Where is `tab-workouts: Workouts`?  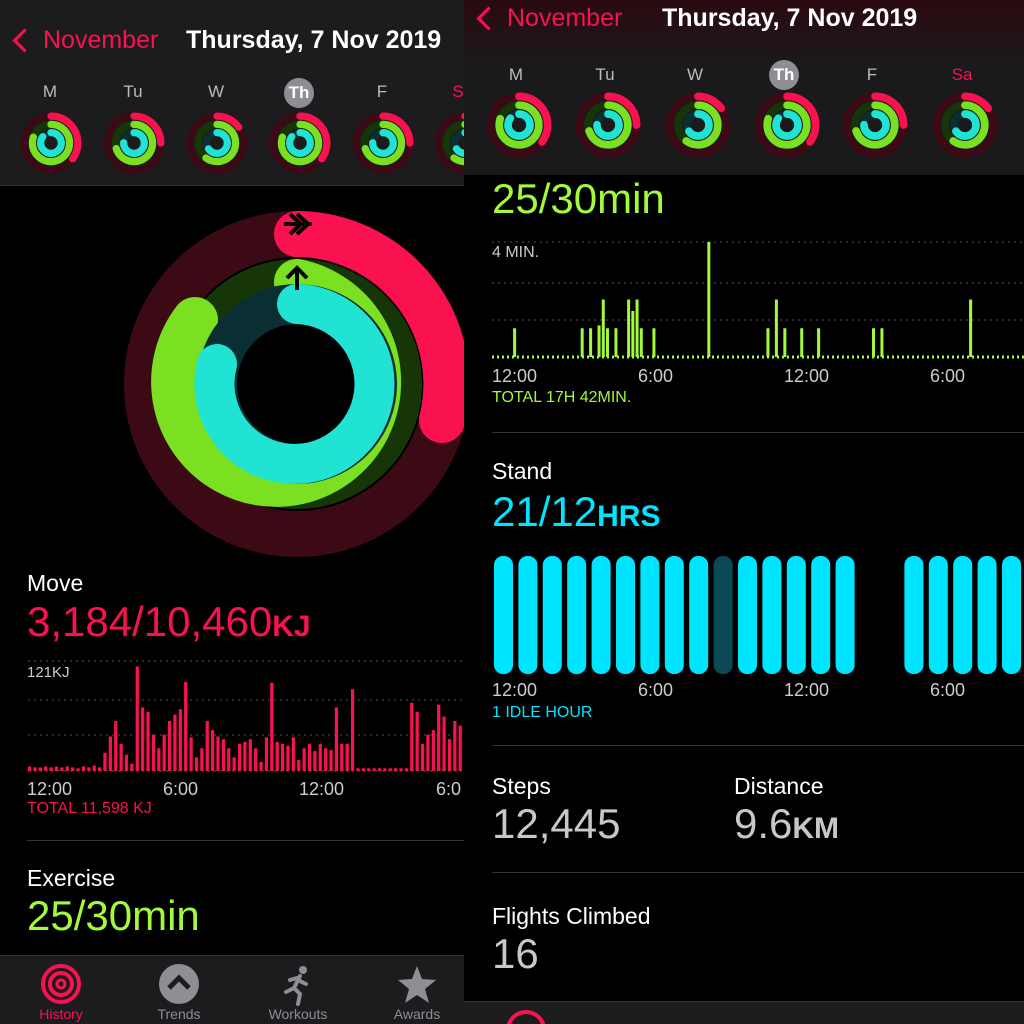
tab-workouts: Workouts is located at coordinates (298, 992).